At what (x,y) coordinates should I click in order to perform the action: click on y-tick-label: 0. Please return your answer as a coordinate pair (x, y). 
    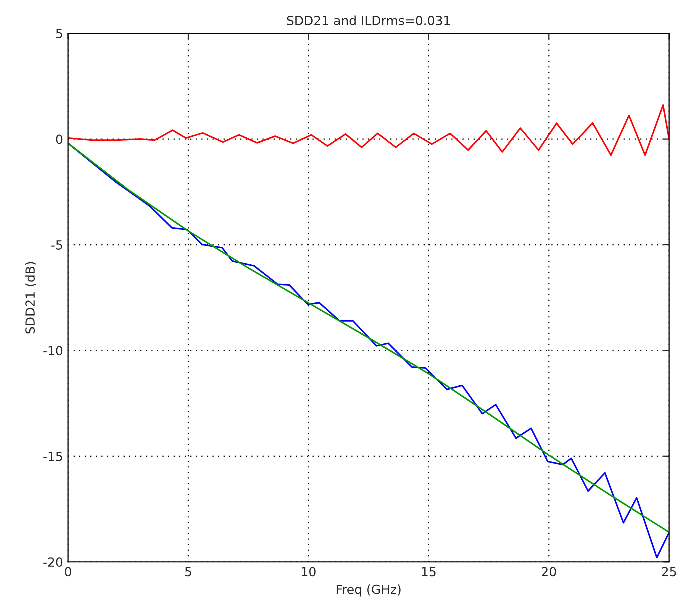
    Looking at the image, I should click on (59, 139).